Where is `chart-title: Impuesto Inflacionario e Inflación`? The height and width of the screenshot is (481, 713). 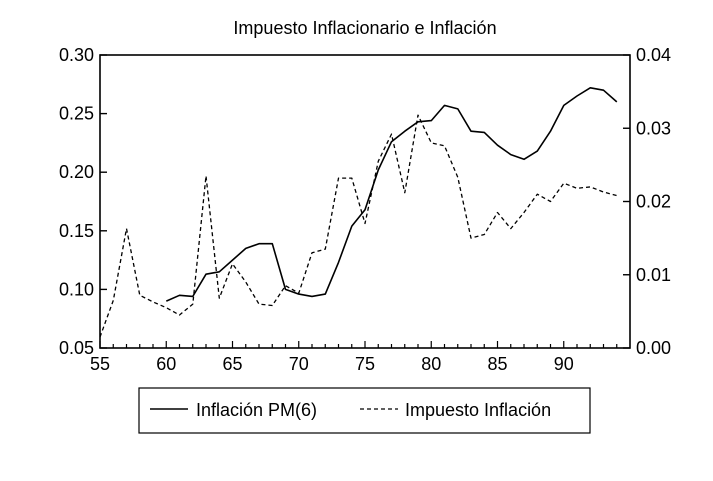
chart-title: Impuesto Inflacionario e Inflación is located at coordinates (364, 28).